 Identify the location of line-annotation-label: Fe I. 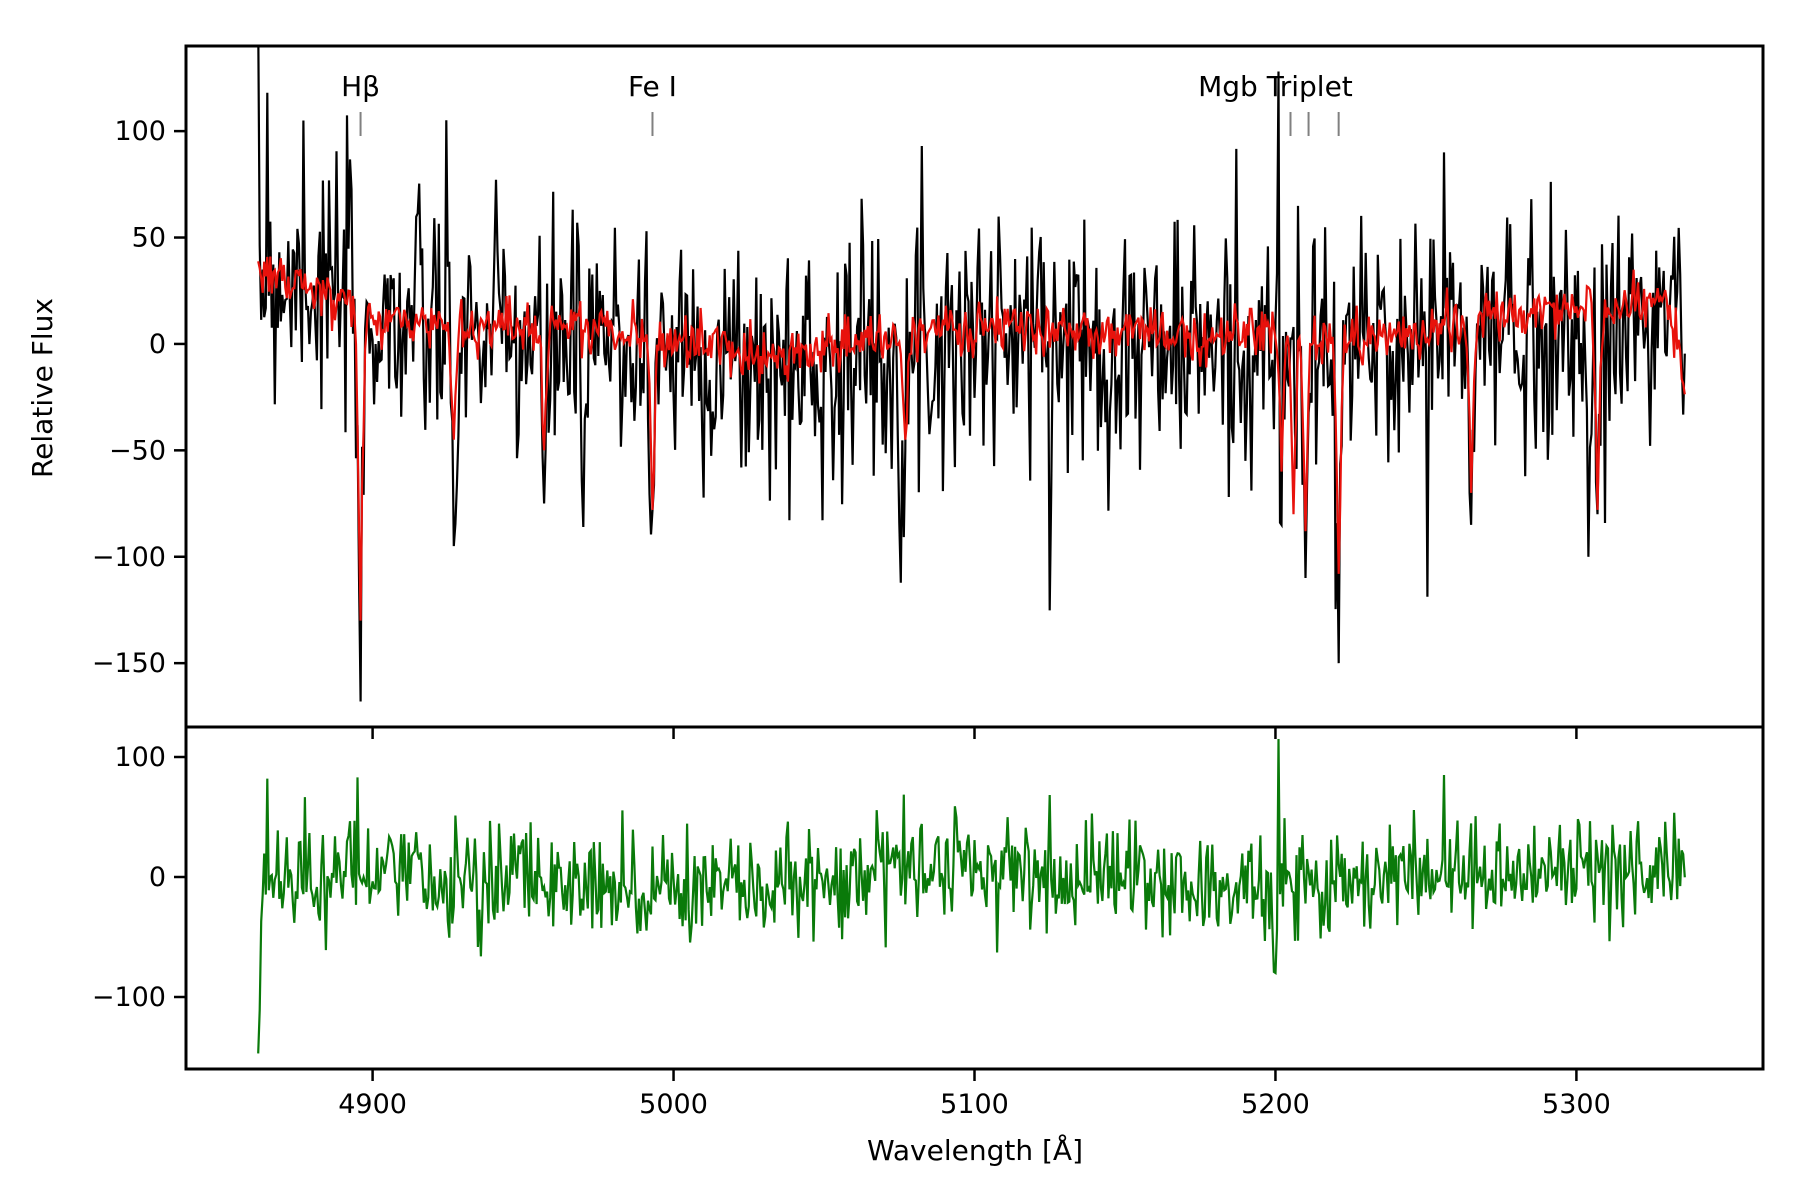
(652, 86).